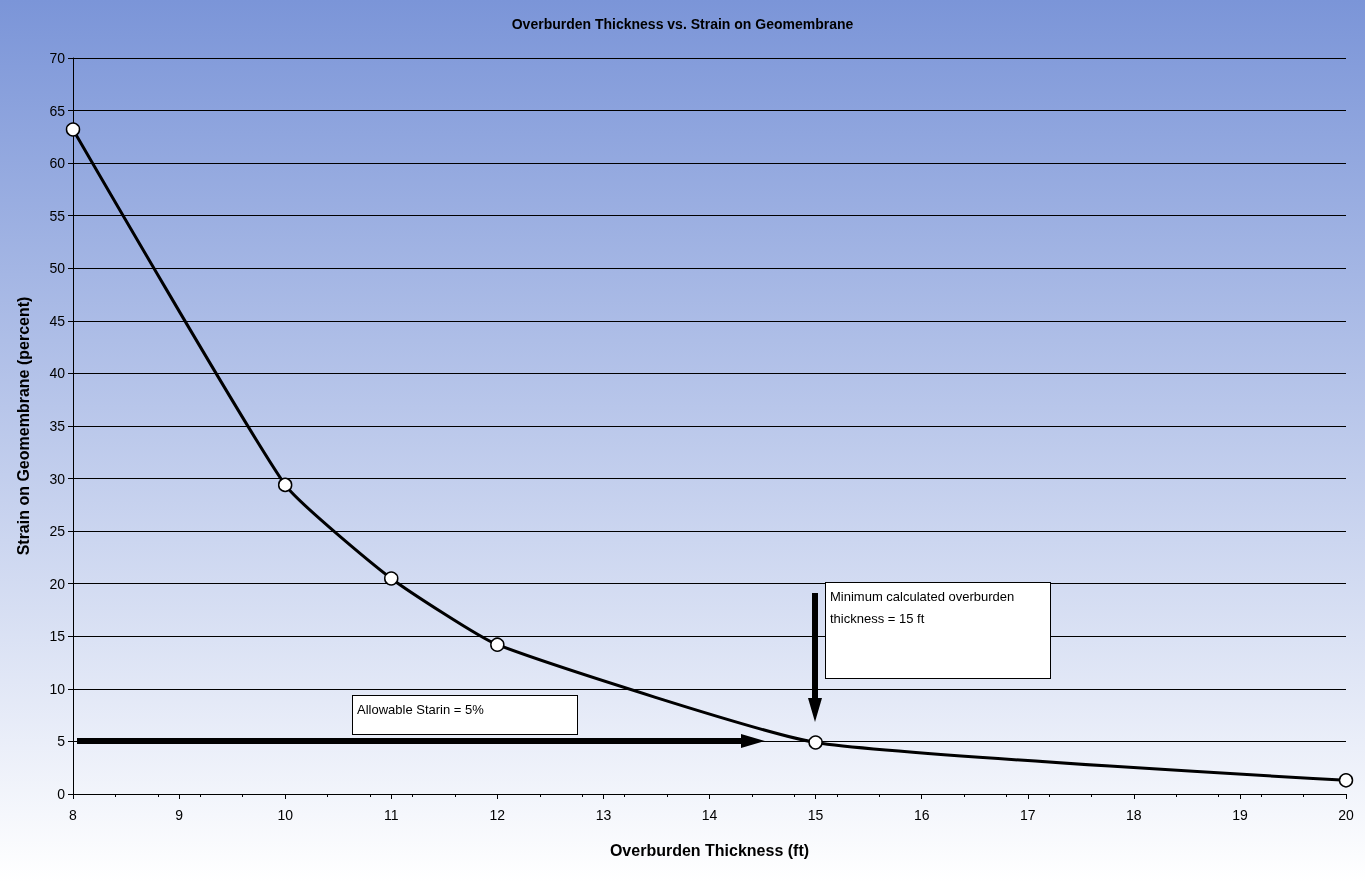 This screenshot has width=1365, height=882. I want to click on x-tick-label: 12, so click(497, 815).